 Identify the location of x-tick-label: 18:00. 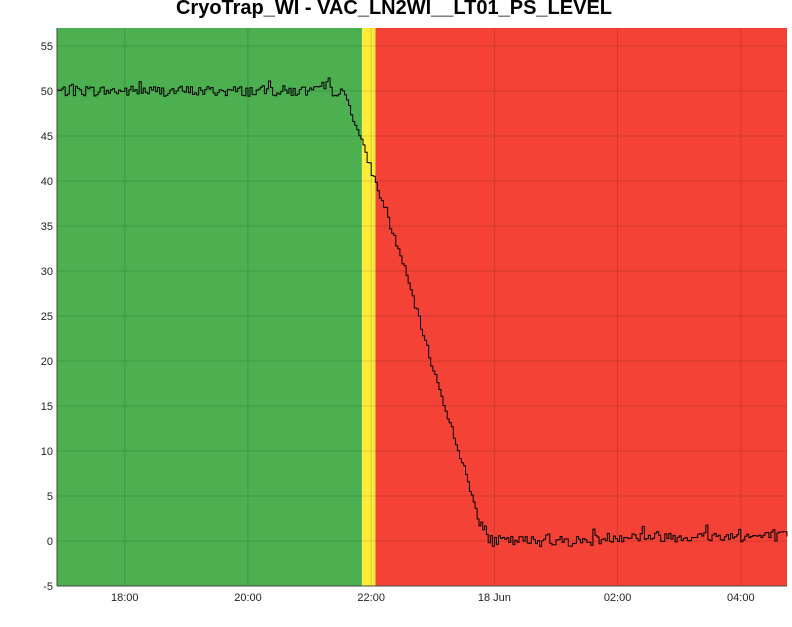
(125, 598).